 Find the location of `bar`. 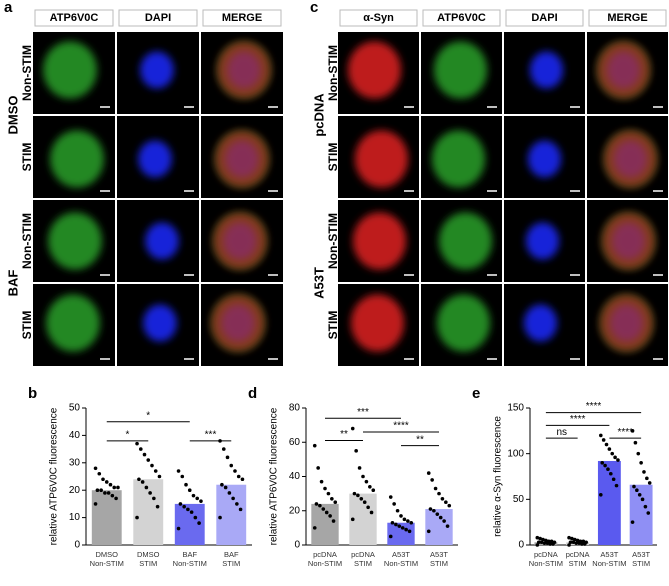

bar is located at coordinates (231, 514).